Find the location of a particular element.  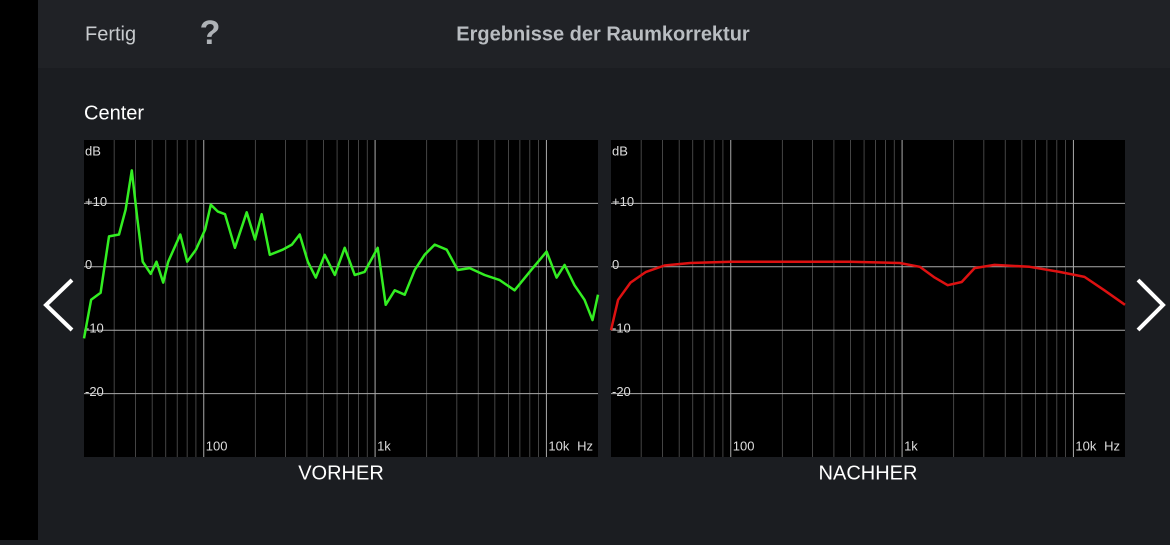

done-button: Fertig is located at coordinates (110, 34).